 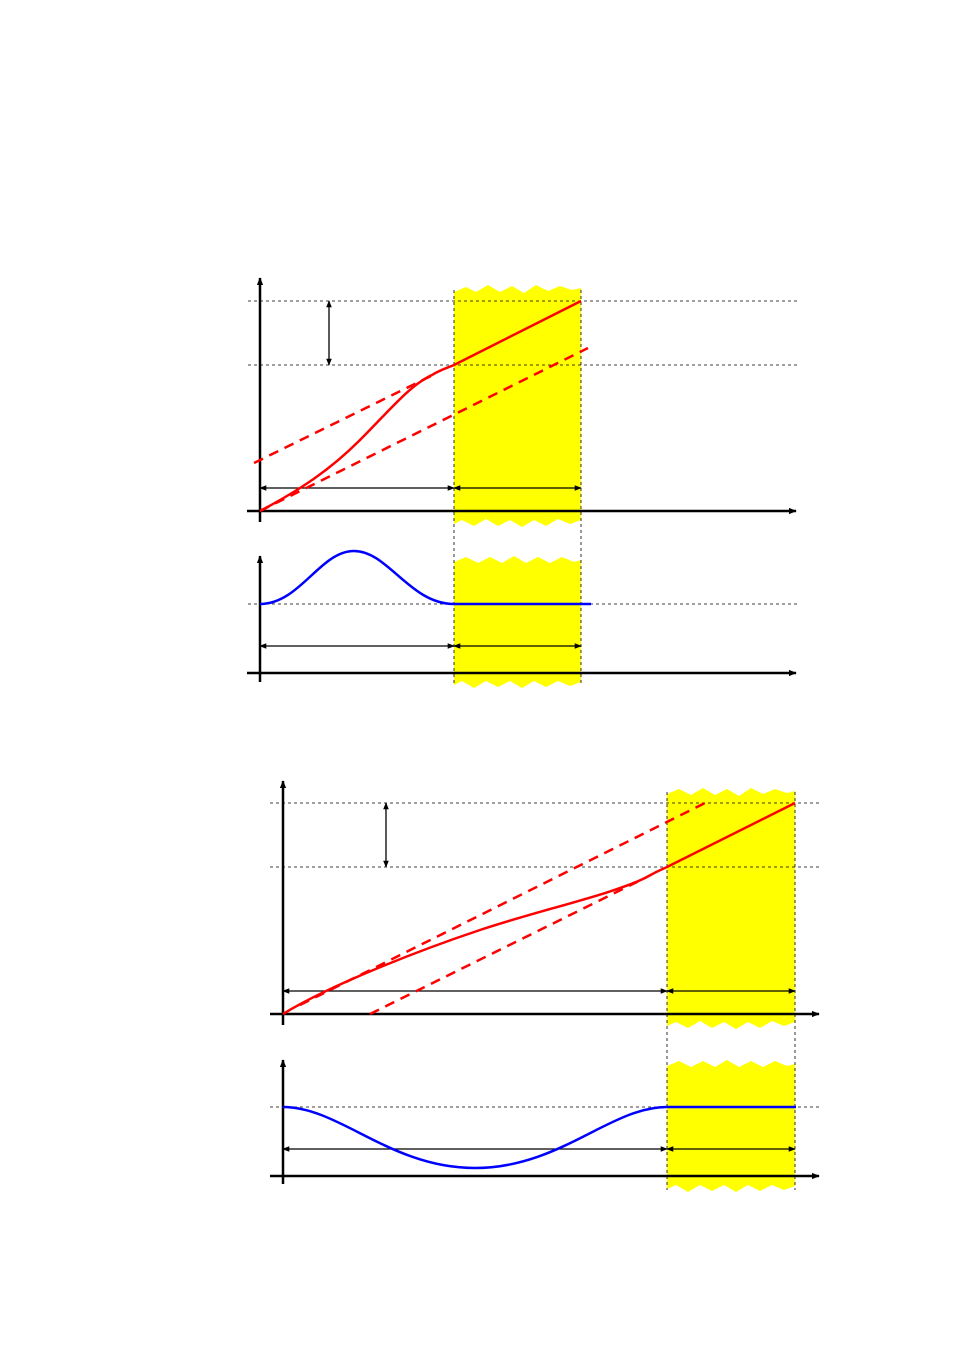 I want to click on bottom-velocity-highlight-region, so click(x=731, y=1126).